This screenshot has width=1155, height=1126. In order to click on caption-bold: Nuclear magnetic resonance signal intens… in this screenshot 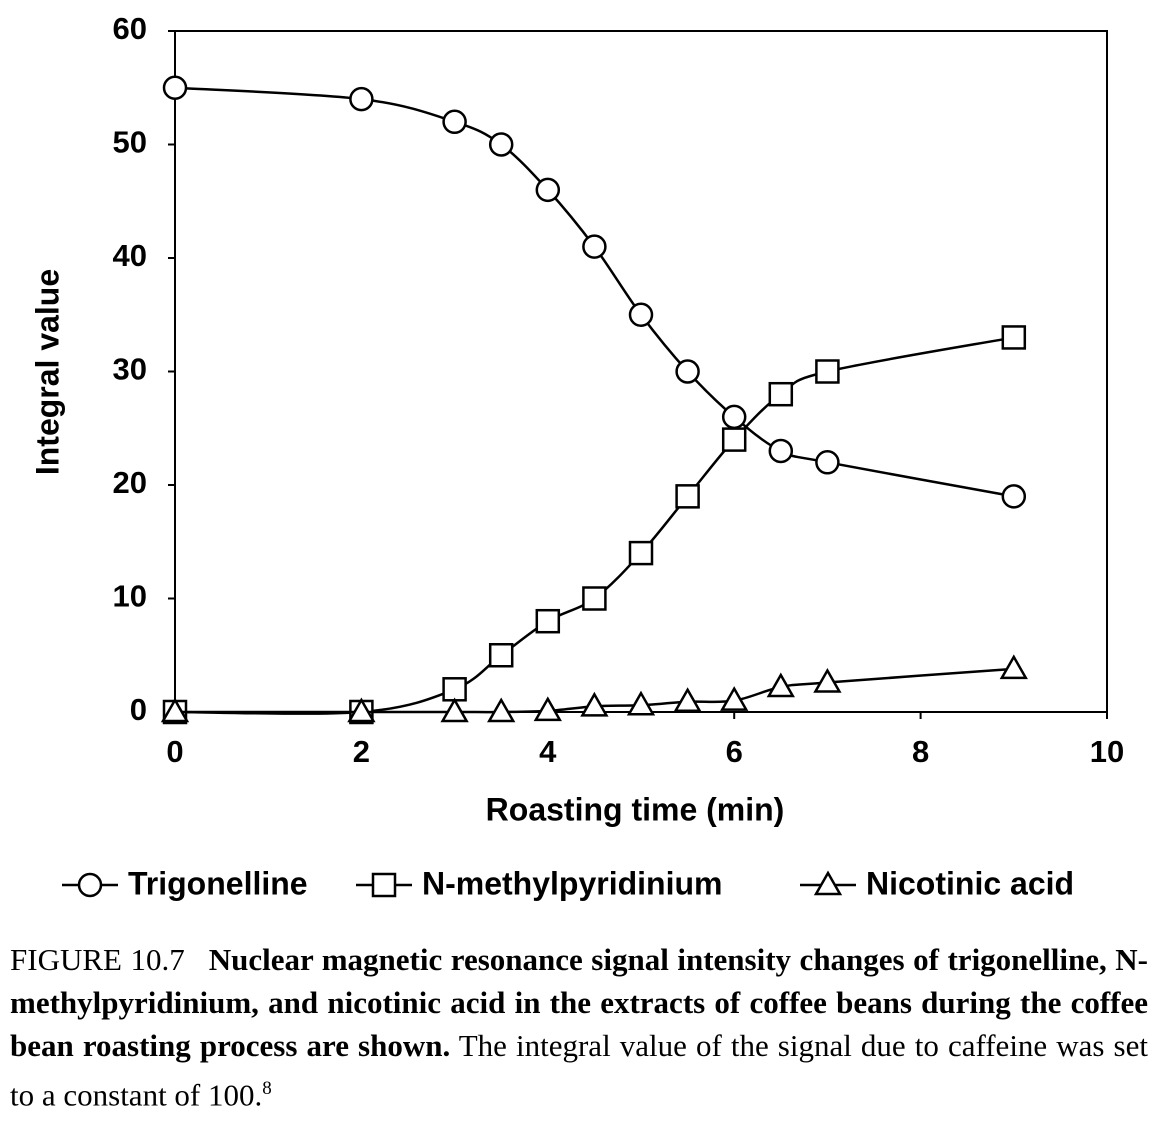, I will do `click(579, 1002)`.